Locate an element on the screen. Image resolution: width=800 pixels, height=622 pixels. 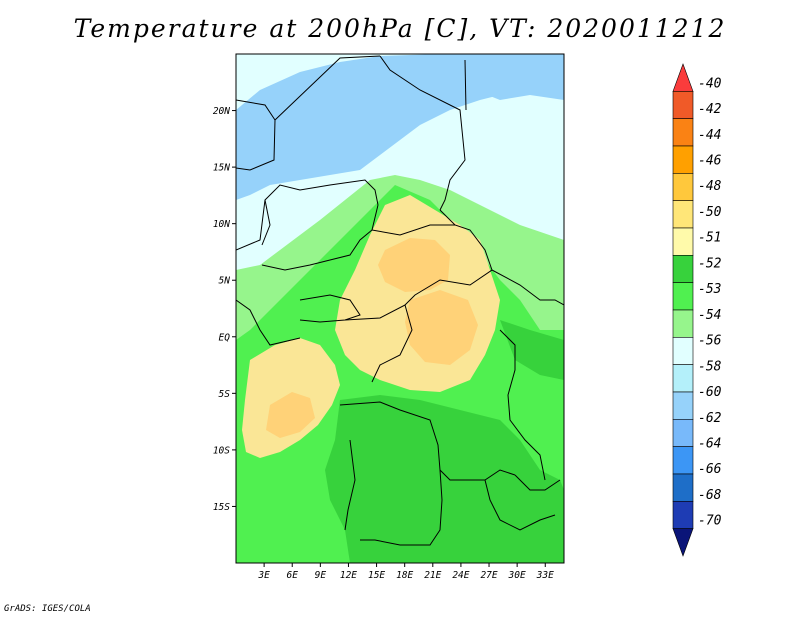
colorbar-label: -44 is located at coordinates (709, 135).